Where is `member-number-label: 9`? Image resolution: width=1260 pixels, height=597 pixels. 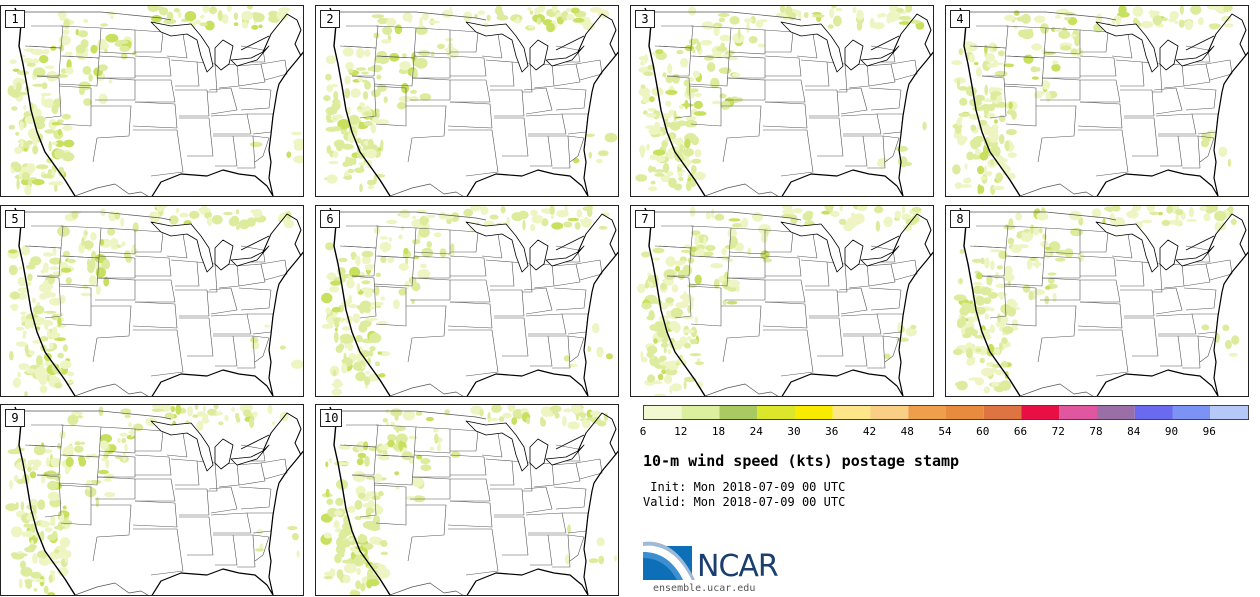
member-number-label: 9 is located at coordinates (15, 418).